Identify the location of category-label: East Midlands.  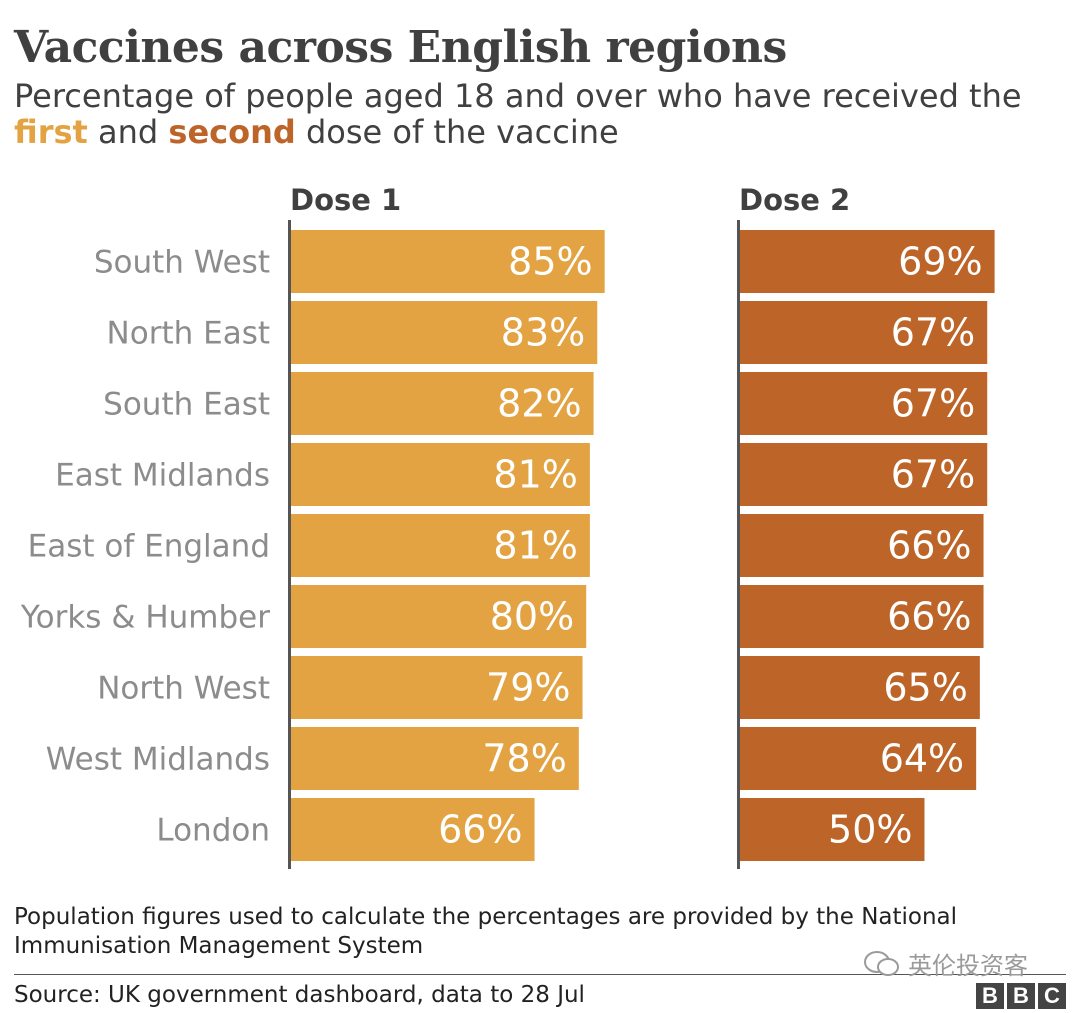
(162, 476).